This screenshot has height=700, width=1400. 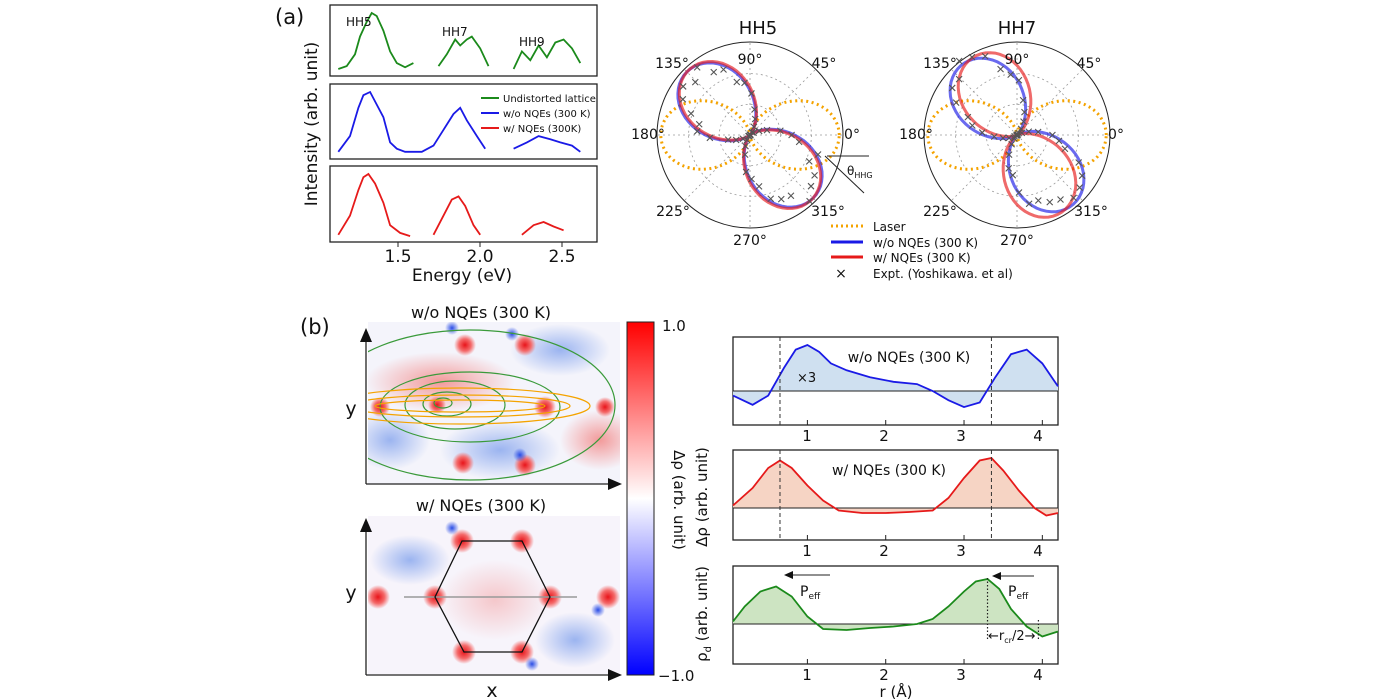 I want to click on colorbar-max: 1.0, so click(x=674, y=326).